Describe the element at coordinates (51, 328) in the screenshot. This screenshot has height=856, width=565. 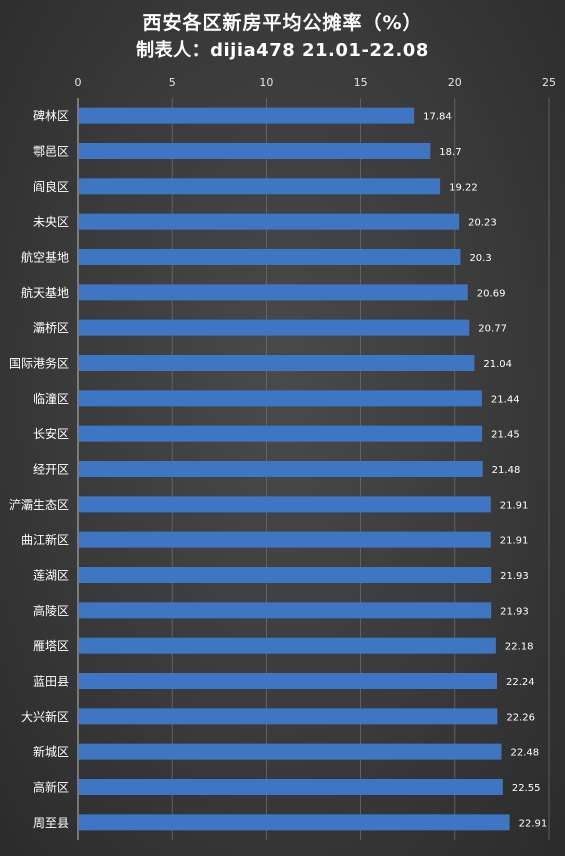
I see `category-label: 灞桥区` at that location.